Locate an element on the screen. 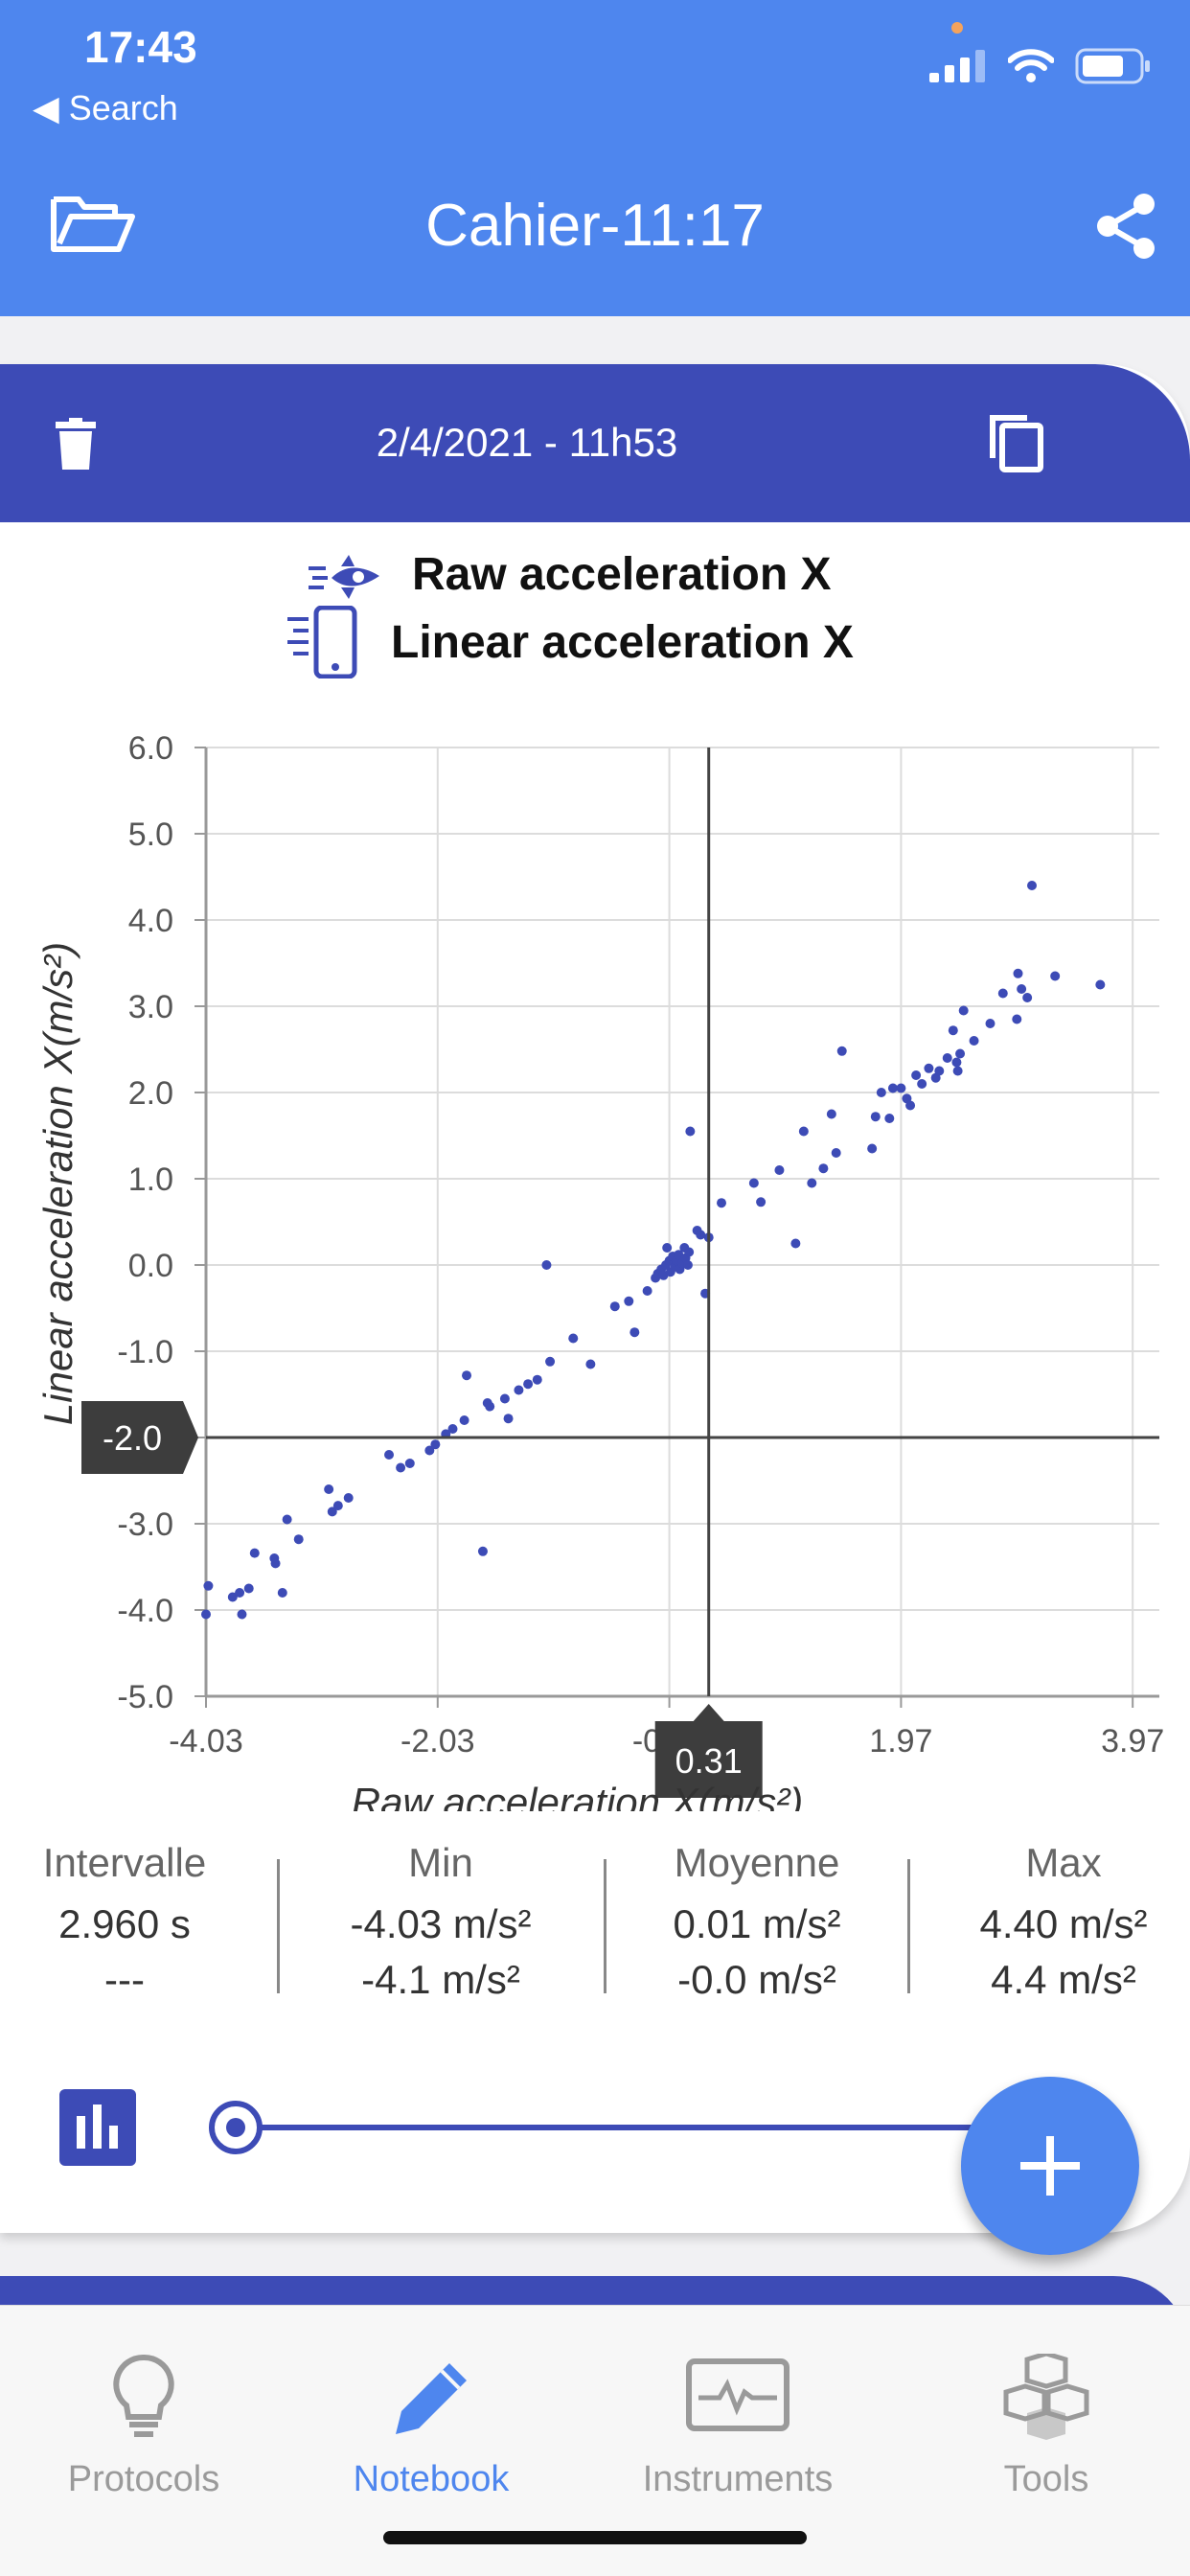 This screenshot has height=2576, width=1190. x-tick-label: -2.03 is located at coordinates (437, 1741).